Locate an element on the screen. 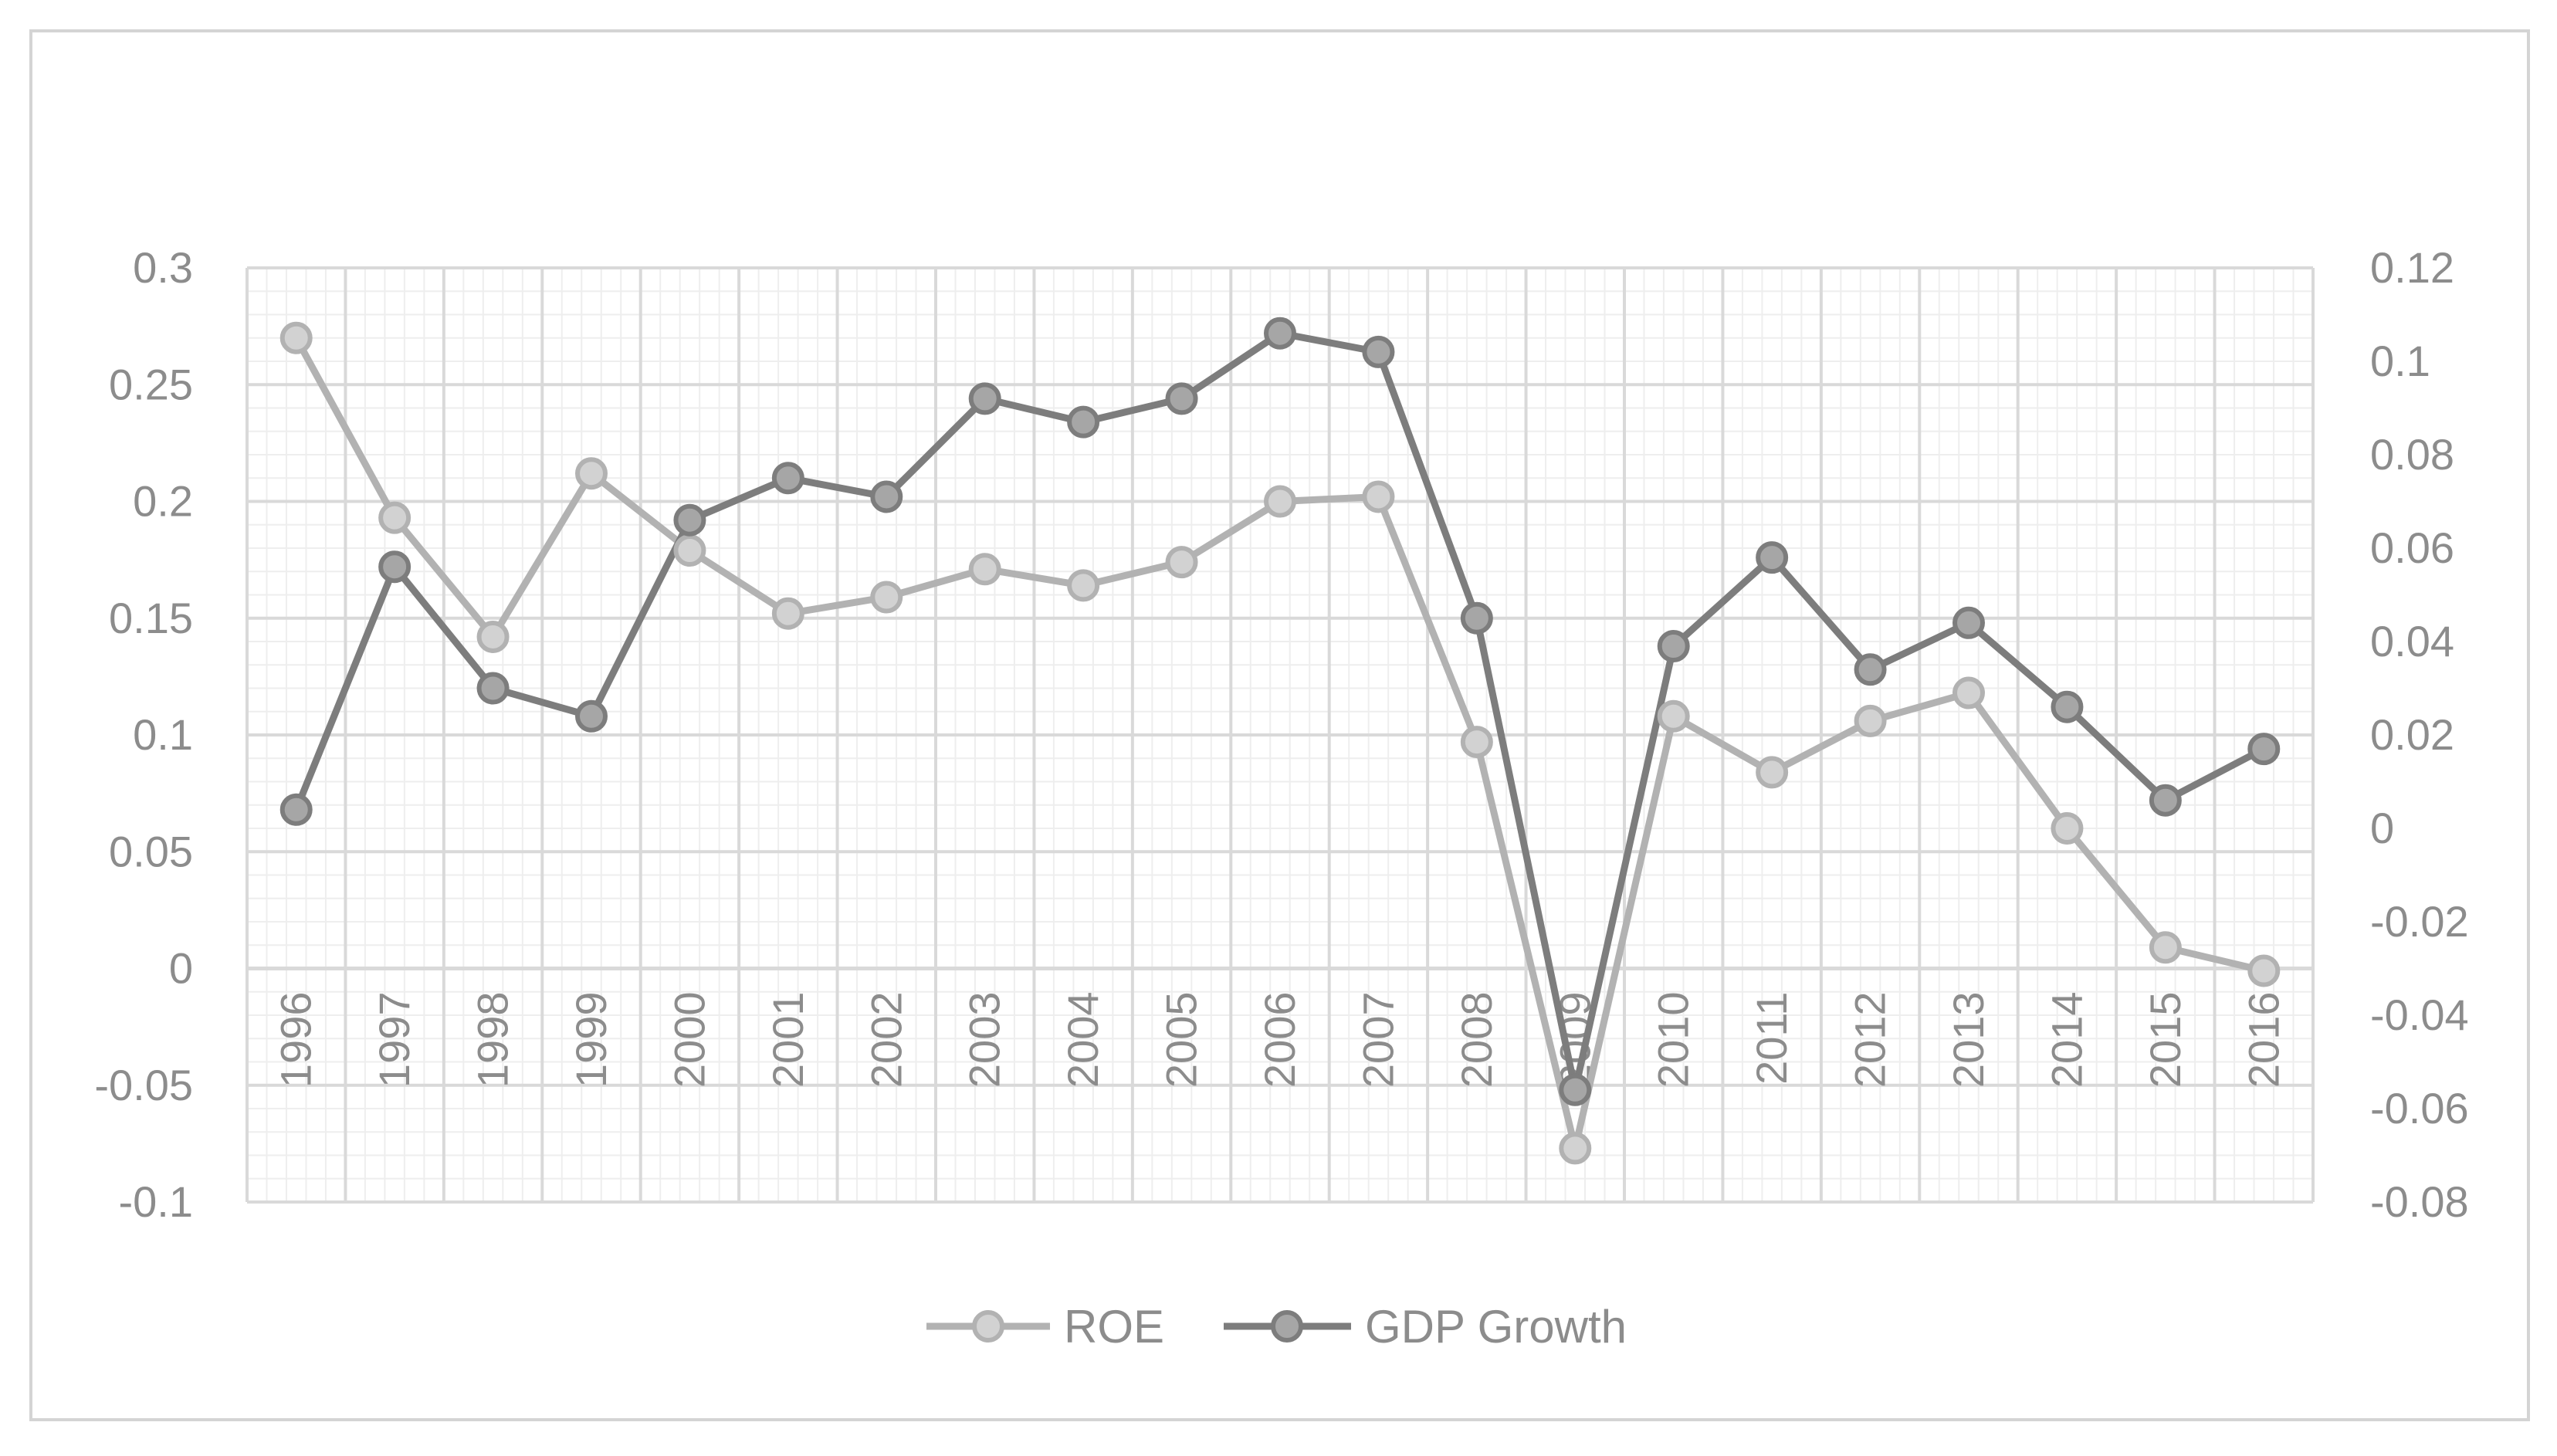  x-tick-label: 2016 is located at coordinates (2263, 1040).